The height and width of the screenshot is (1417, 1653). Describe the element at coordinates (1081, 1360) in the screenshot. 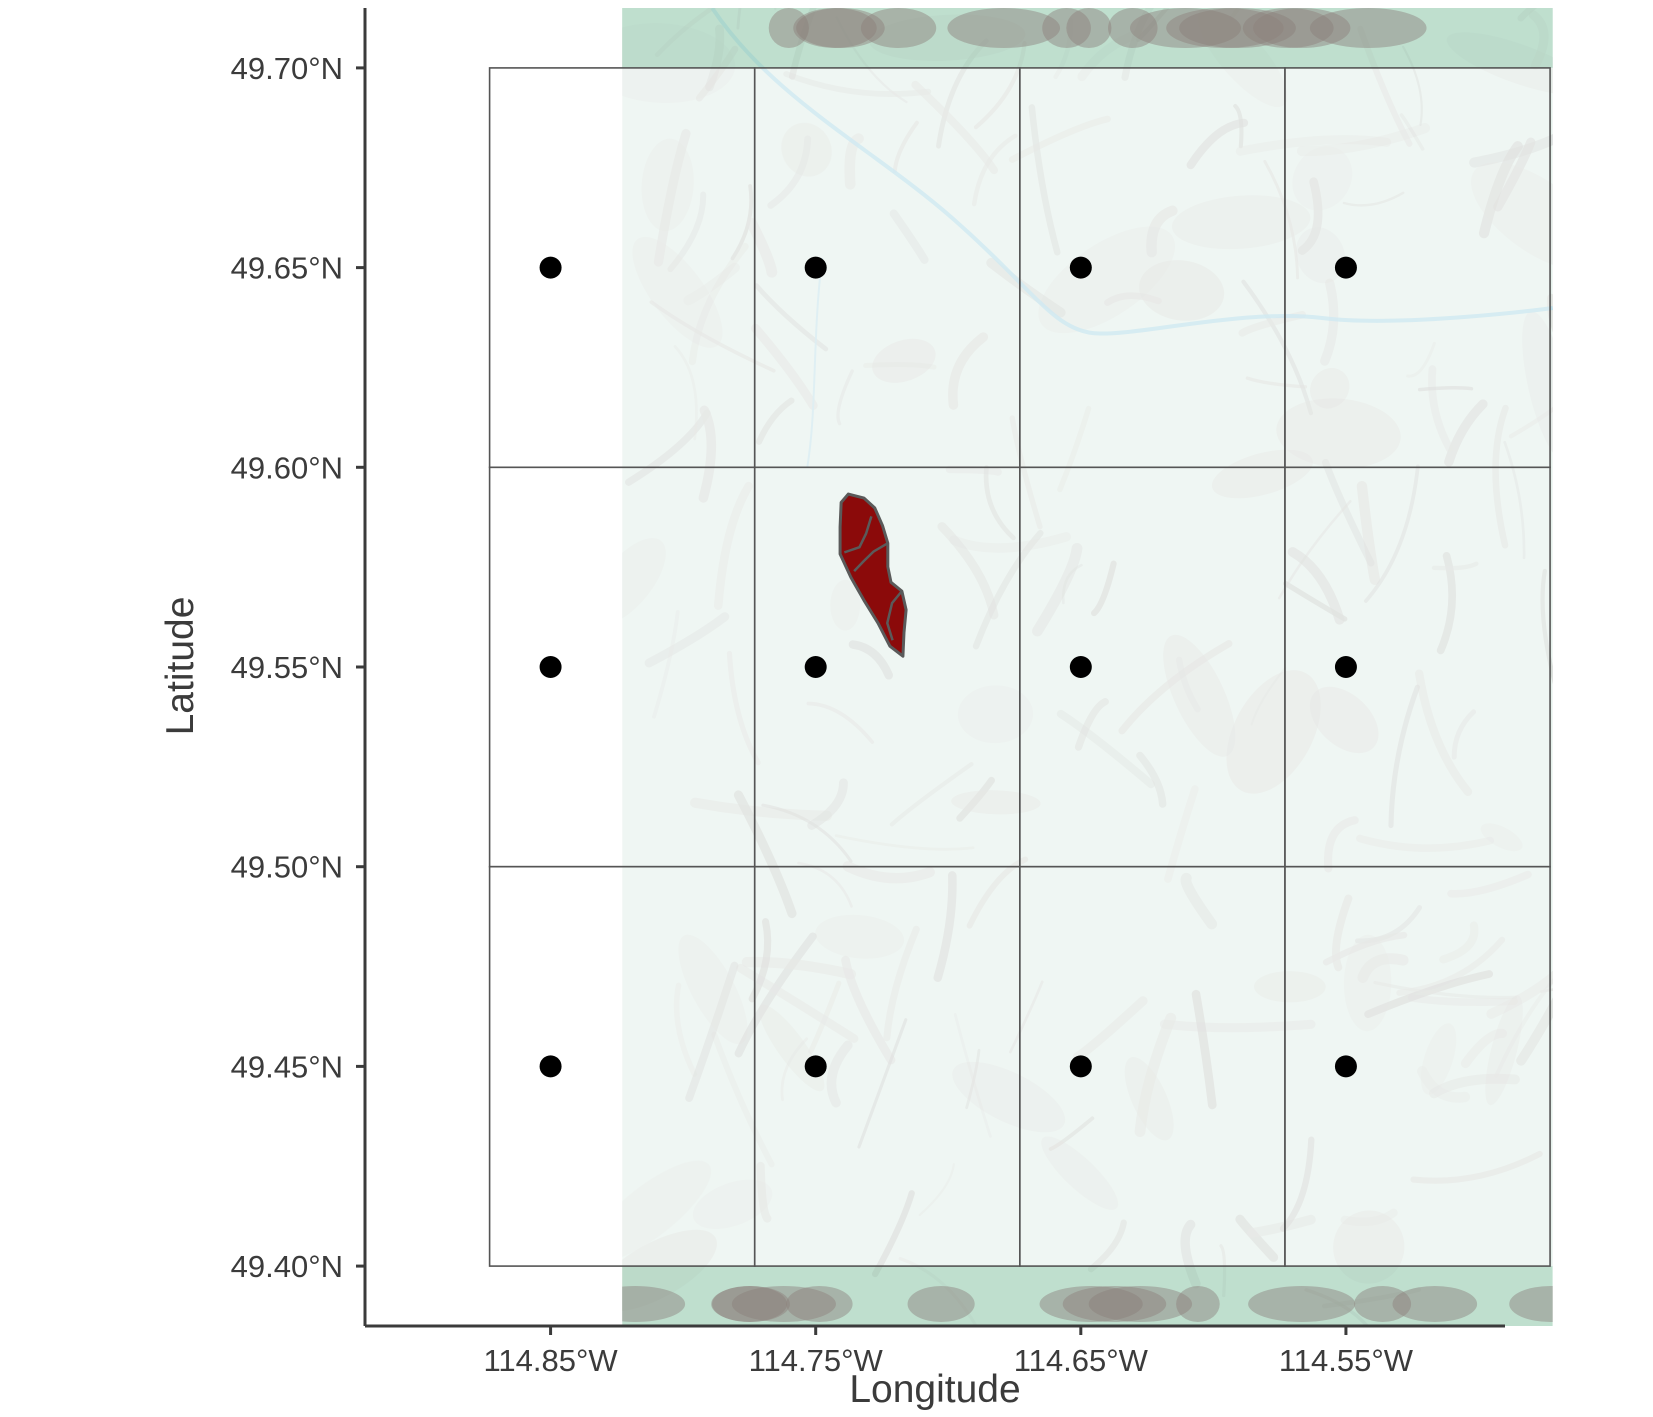

I see `x-tick-label: 114.65°W` at that location.